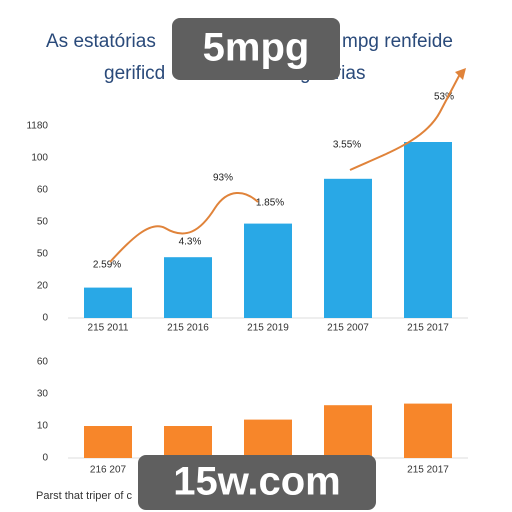  What do you see at coordinates (84, 496) in the screenshot?
I see `footnote: Parst that triper of c` at bounding box center [84, 496].